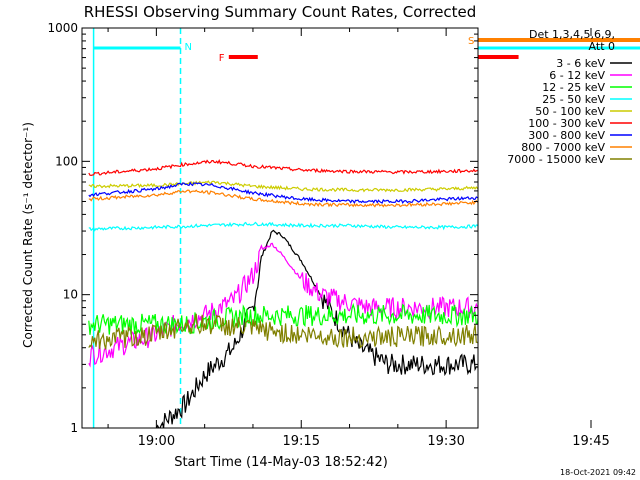  What do you see at coordinates (70, 295) in the screenshot?
I see `y-tick-label: 10` at bounding box center [70, 295].